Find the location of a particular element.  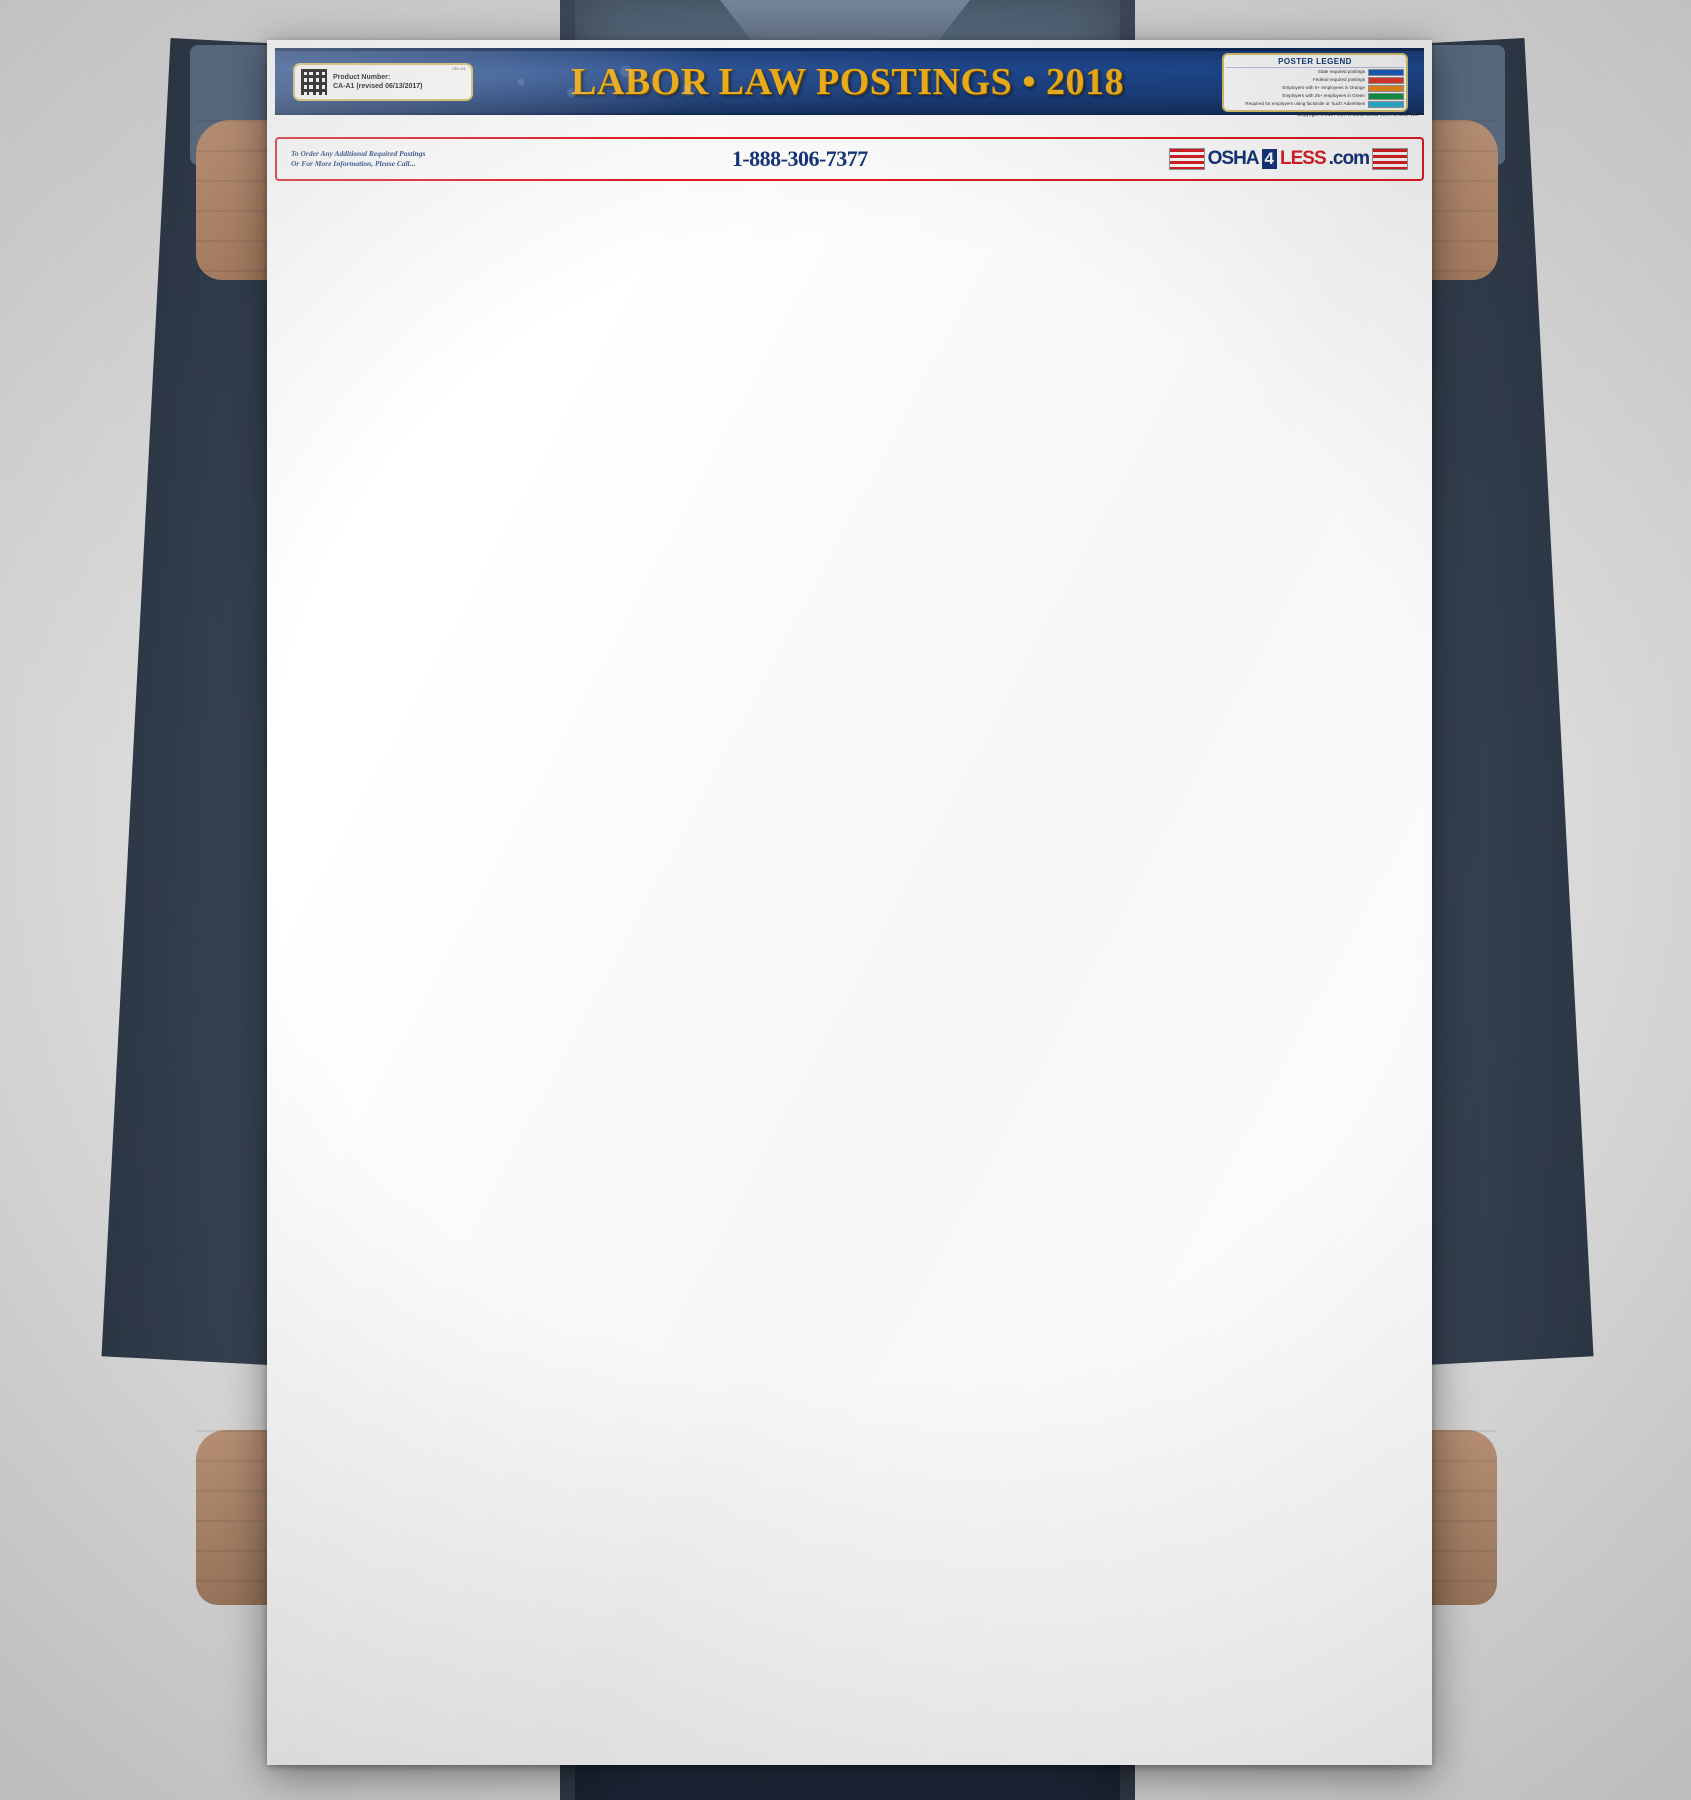

brand-tld: .com is located at coordinates (1349, 158).